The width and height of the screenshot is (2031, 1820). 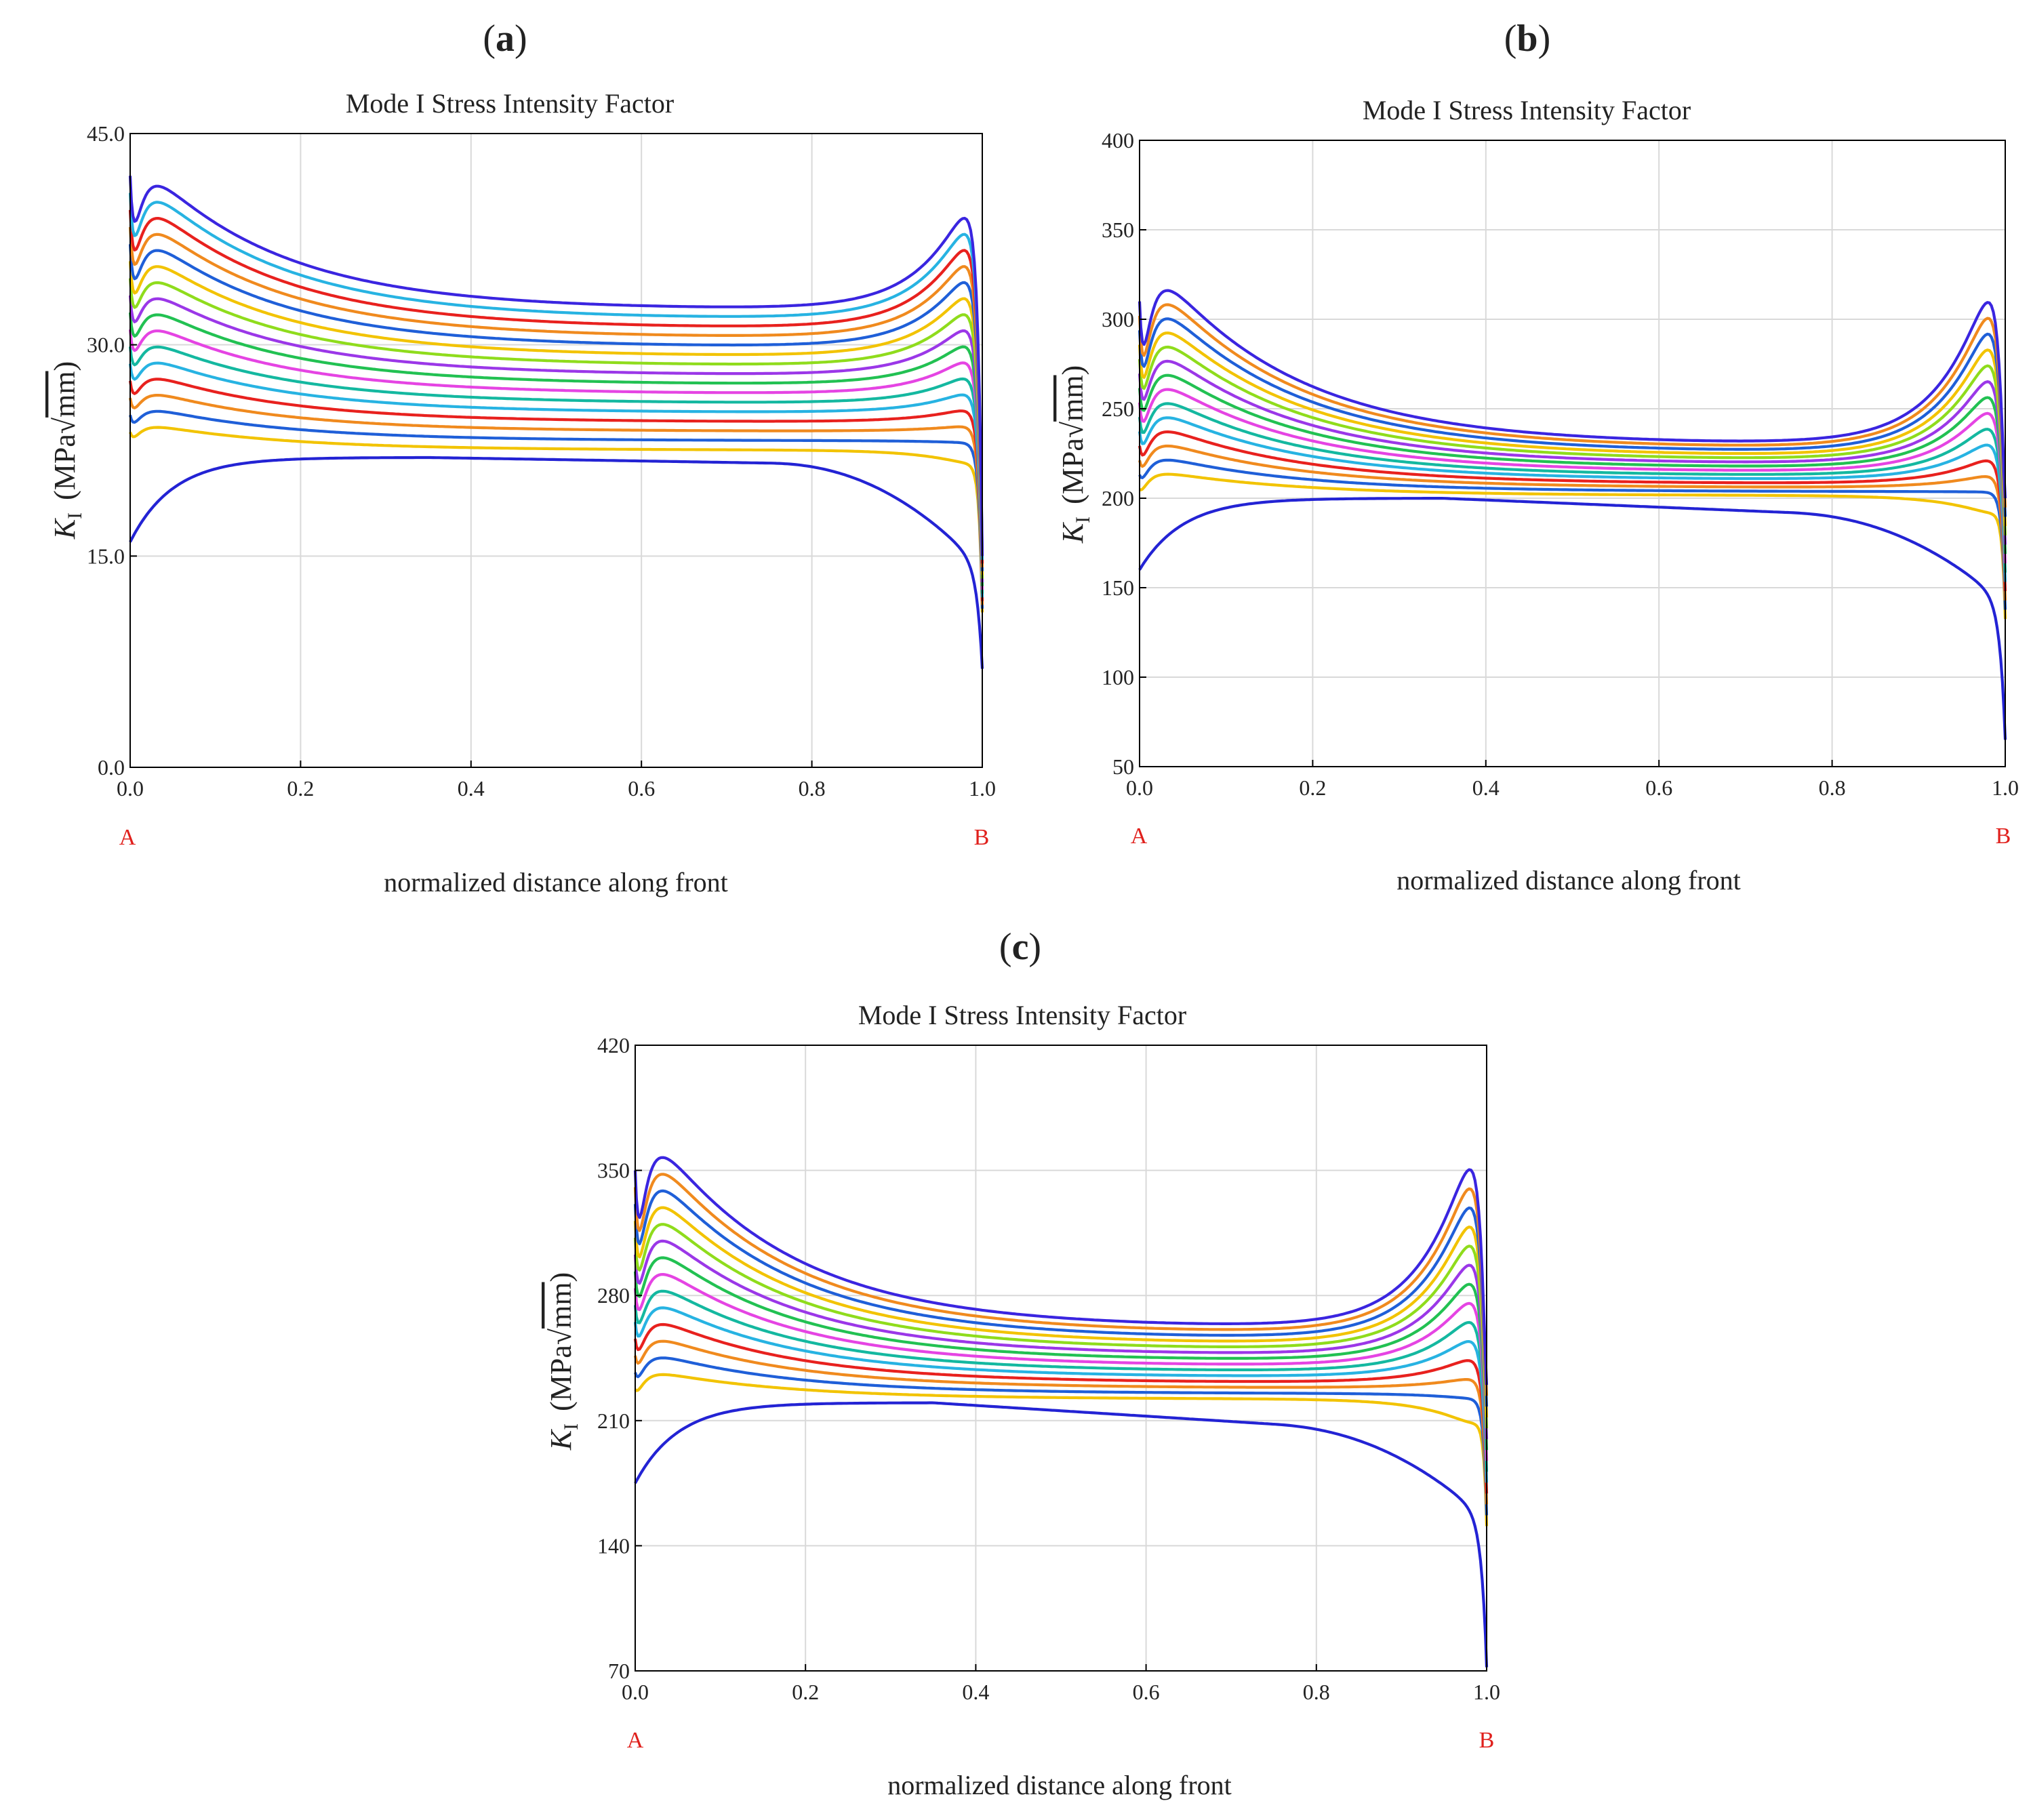 What do you see at coordinates (1146, 1692) in the screenshot?
I see `chart-c-xtick-label: 0.6` at bounding box center [1146, 1692].